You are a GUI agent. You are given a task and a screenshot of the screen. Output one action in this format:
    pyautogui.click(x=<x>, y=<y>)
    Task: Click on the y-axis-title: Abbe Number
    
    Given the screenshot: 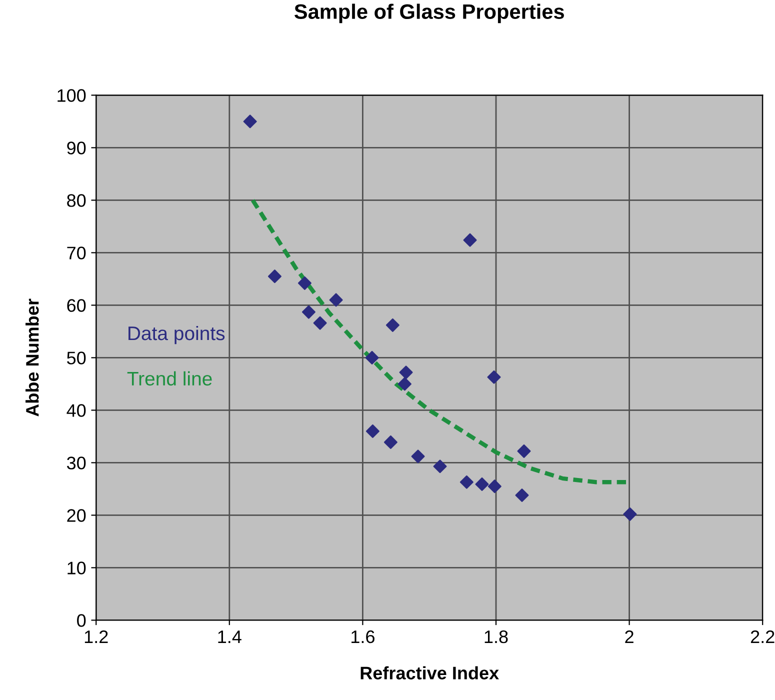 What is the action you would take?
    pyautogui.click(x=32, y=357)
    